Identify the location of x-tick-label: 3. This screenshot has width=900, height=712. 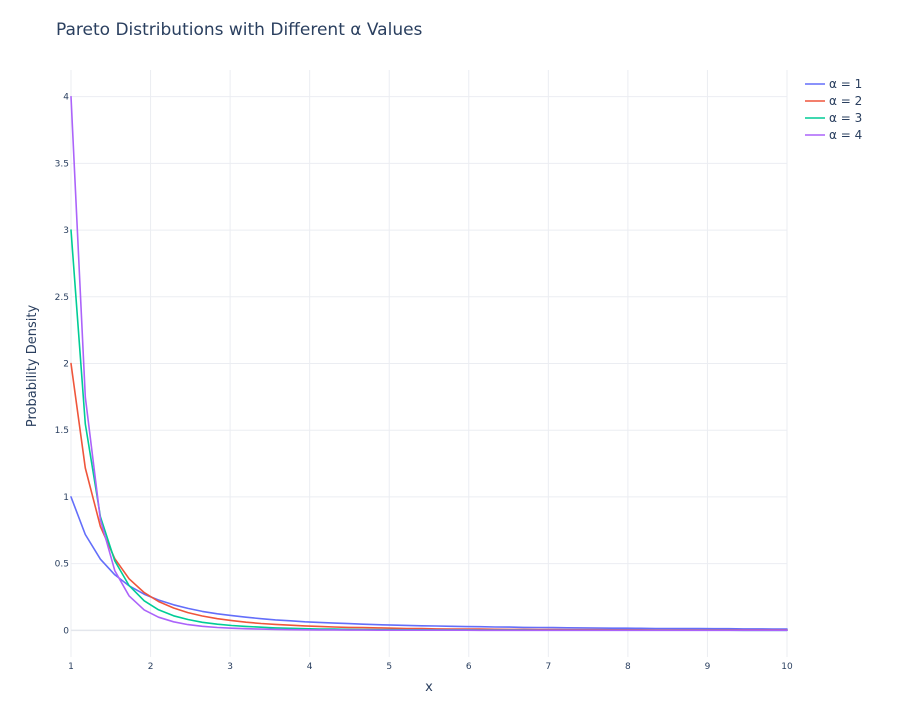
(230, 667).